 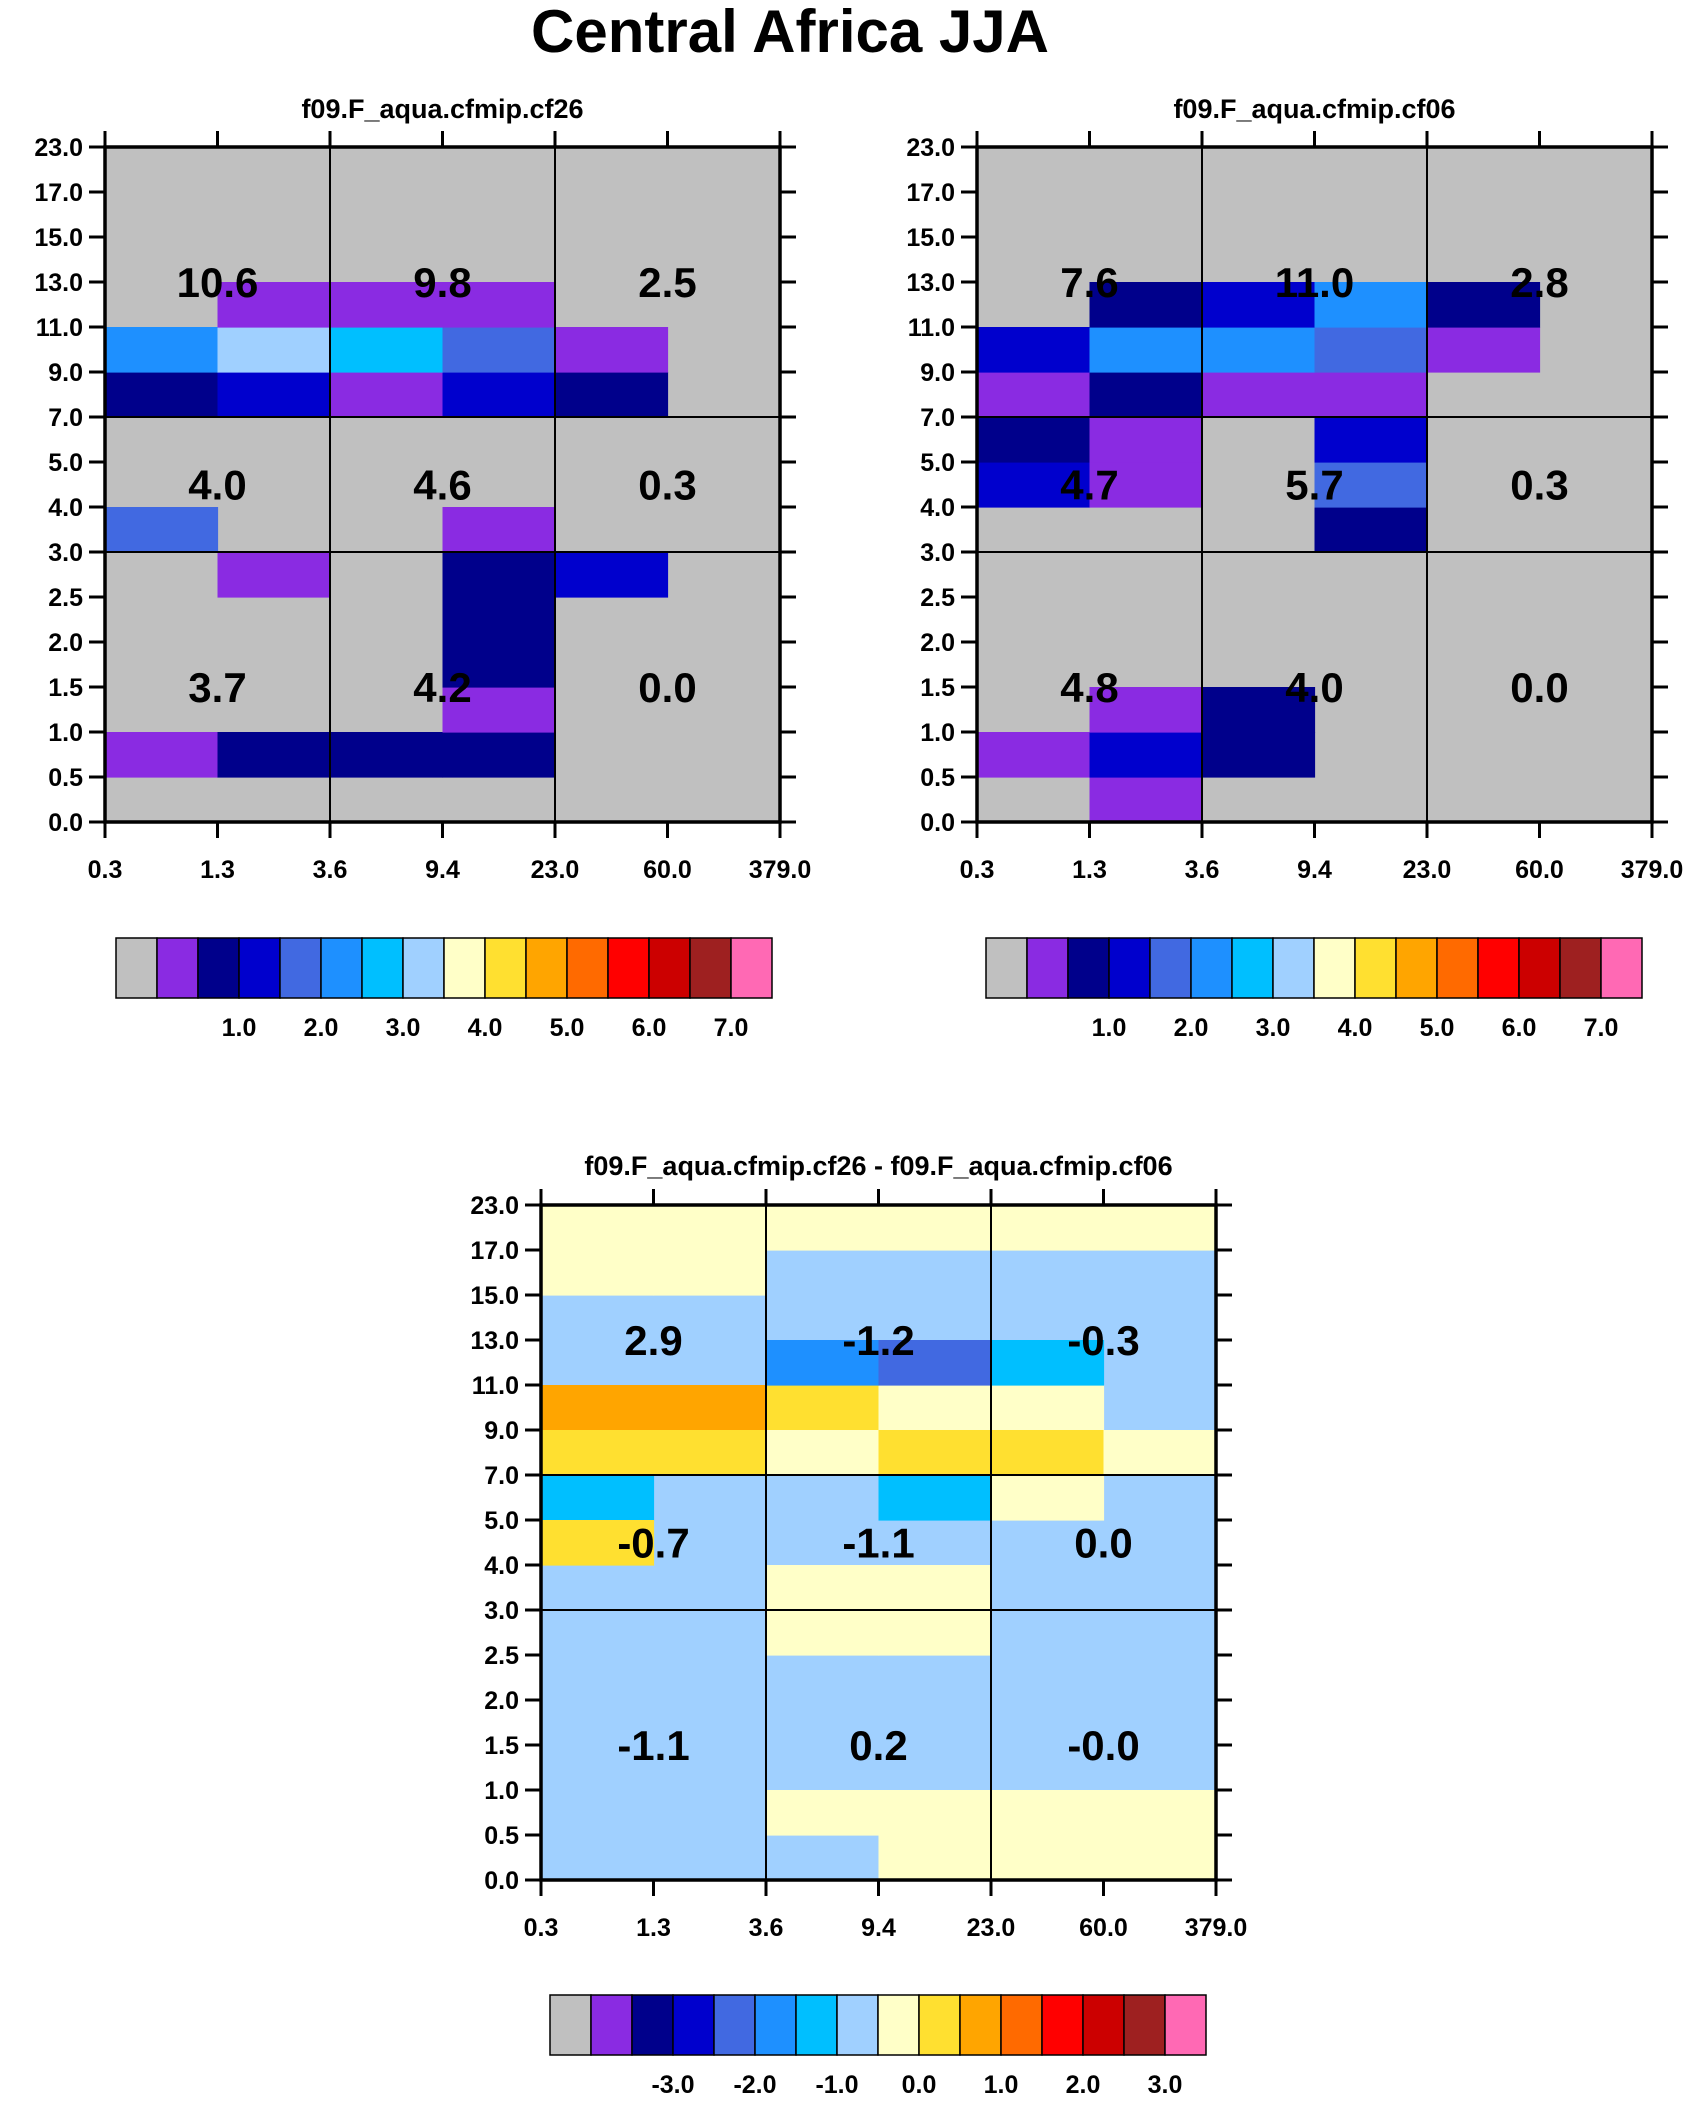 What do you see at coordinates (1089, 282) in the screenshot?
I see `group-value-label: 7.6` at bounding box center [1089, 282].